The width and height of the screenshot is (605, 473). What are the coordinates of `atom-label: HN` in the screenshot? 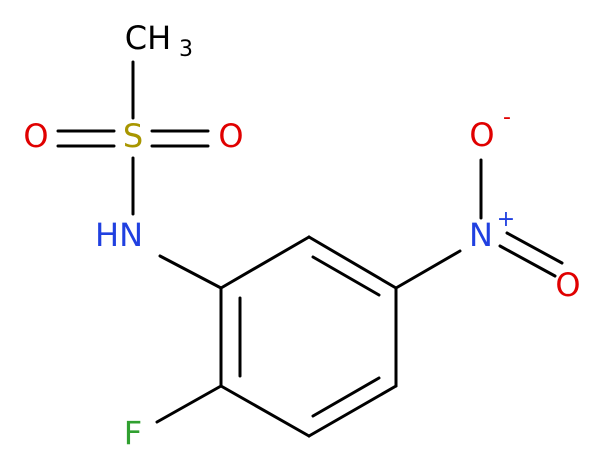 It's located at (119, 235).